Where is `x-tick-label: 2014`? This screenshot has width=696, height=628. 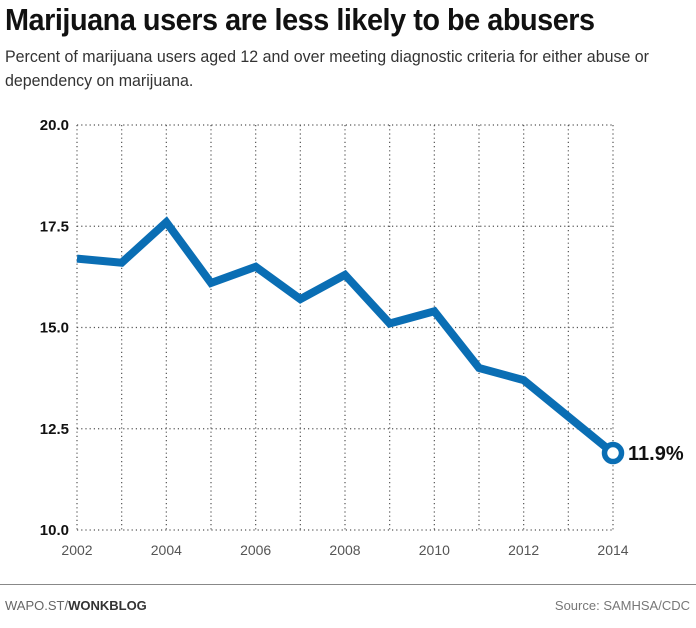 x-tick-label: 2014 is located at coordinates (612, 550).